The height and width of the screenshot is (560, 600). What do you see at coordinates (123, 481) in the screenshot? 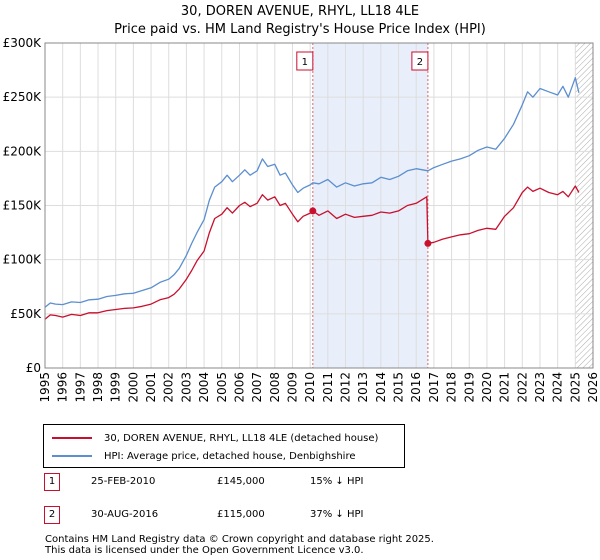
I see `sale-date-1: 25-FEB-2010` at bounding box center [123, 481].